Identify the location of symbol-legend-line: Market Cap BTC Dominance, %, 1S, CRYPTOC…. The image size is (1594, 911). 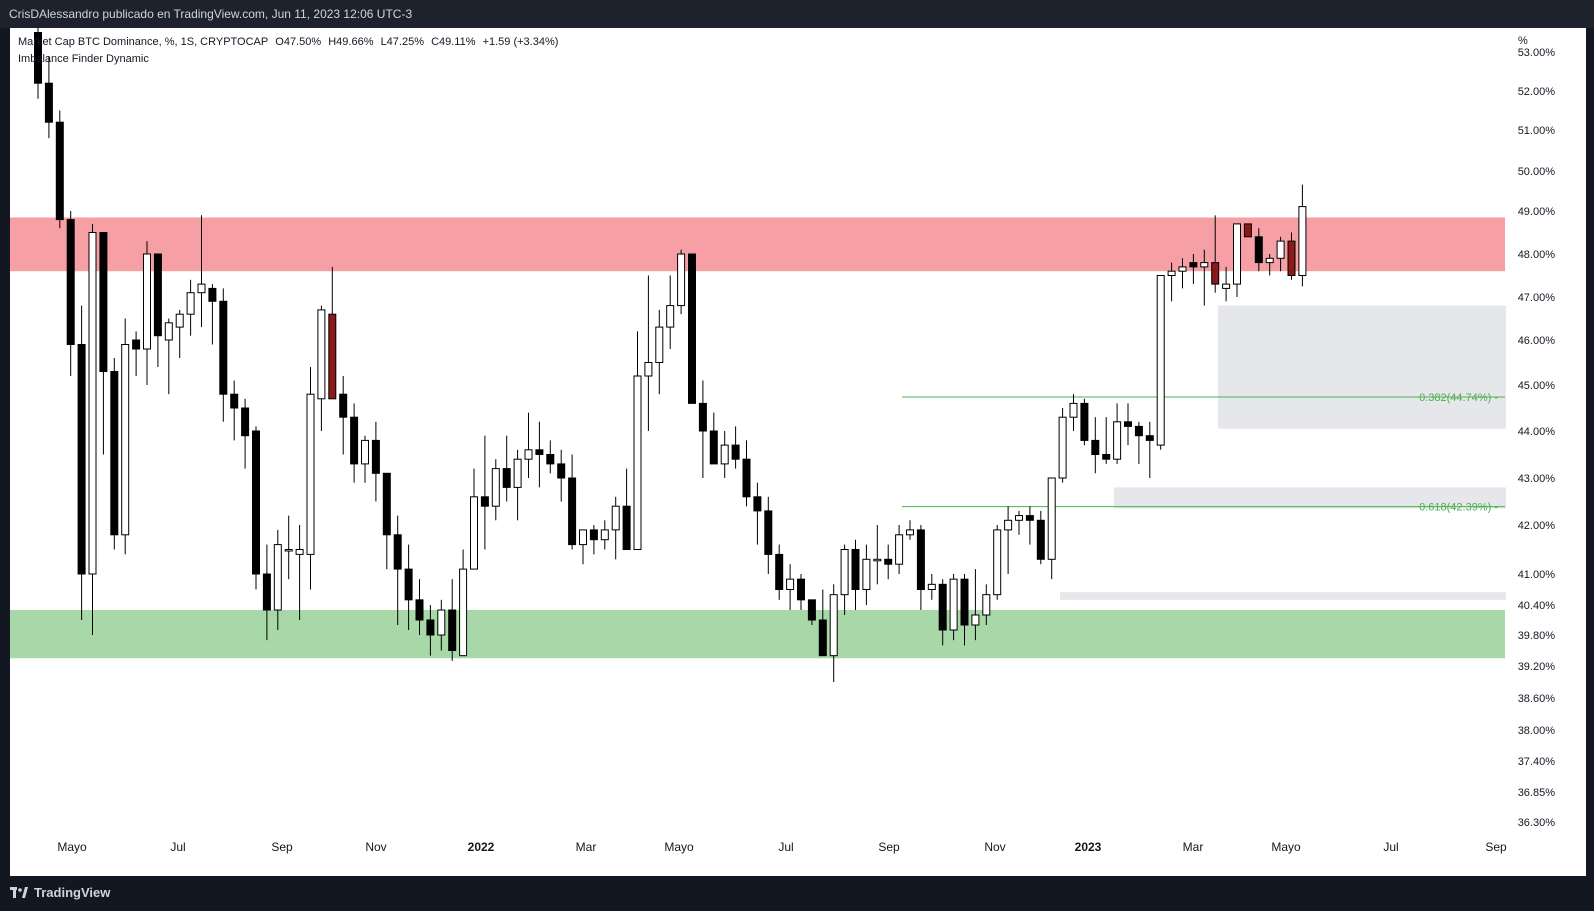
(290, 42).